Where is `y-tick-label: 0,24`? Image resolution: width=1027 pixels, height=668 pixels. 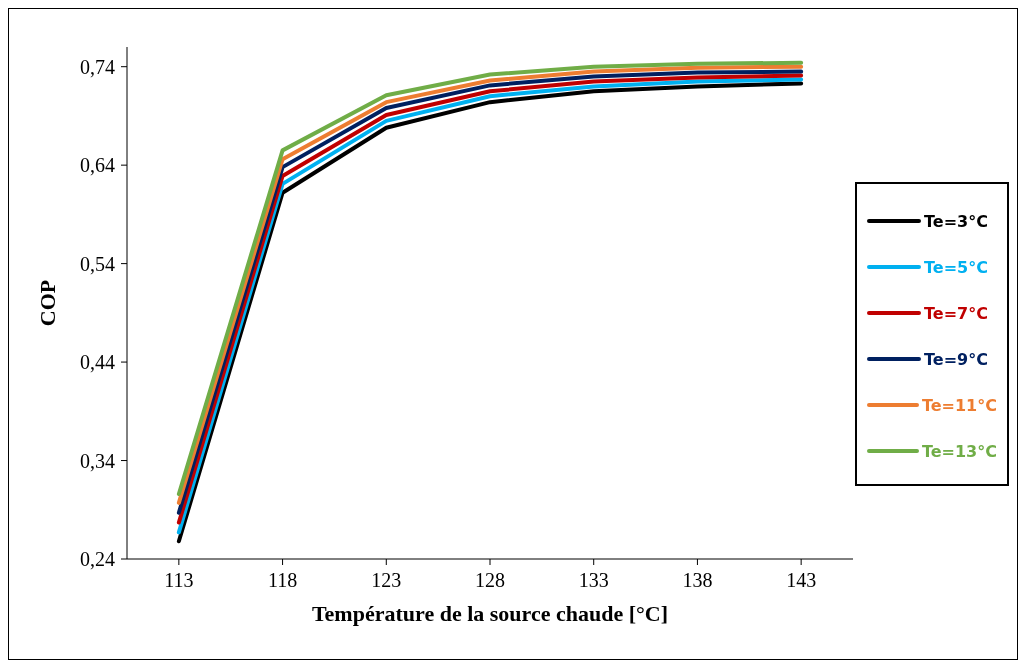
y-tick-label: 0,24 is located at coordinates (97, 559).